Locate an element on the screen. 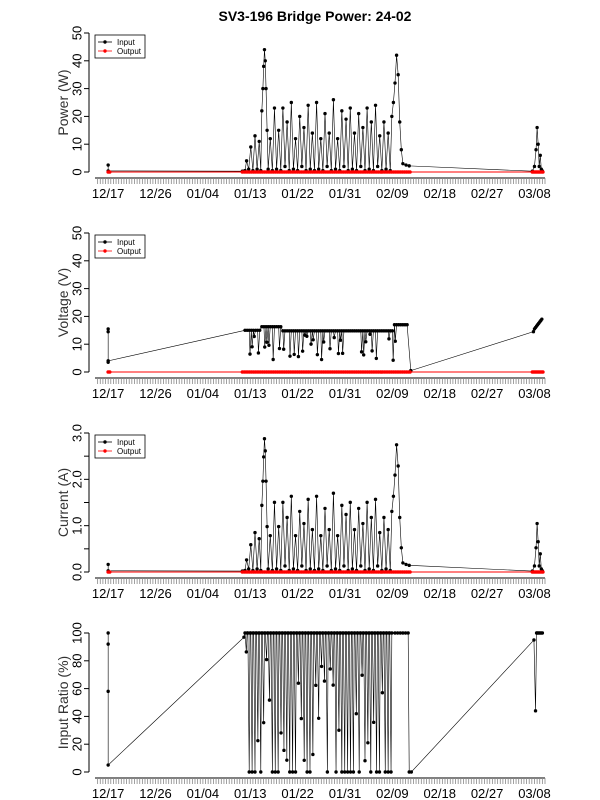 The image size is (600, 800). output-point is located at coordinates (543, 572).